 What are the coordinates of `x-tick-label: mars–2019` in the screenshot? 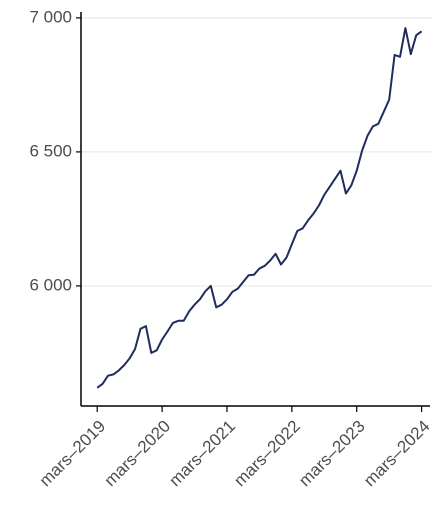 It's located at (73, 454).